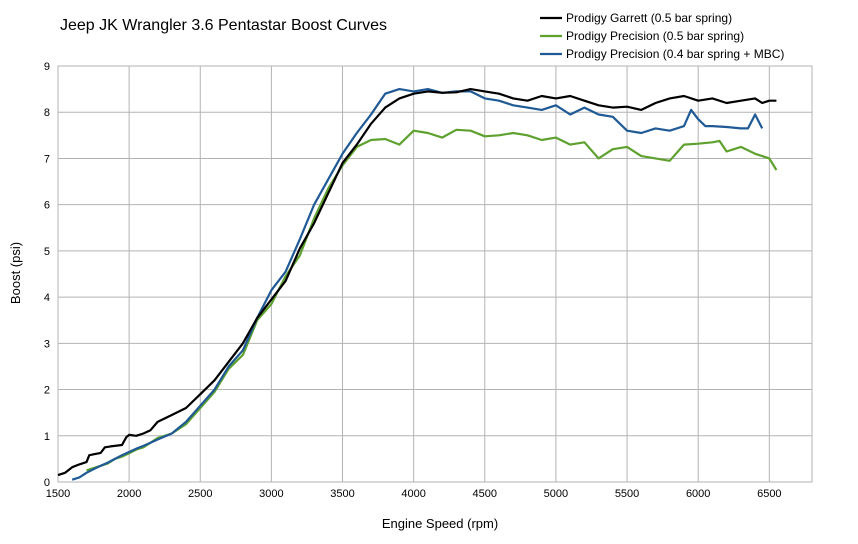  Describe the element at coordinates (649, 18) in the screenshot. I see `legend-label: Prodigy Garrett (0.5 bar spring)` at that location.